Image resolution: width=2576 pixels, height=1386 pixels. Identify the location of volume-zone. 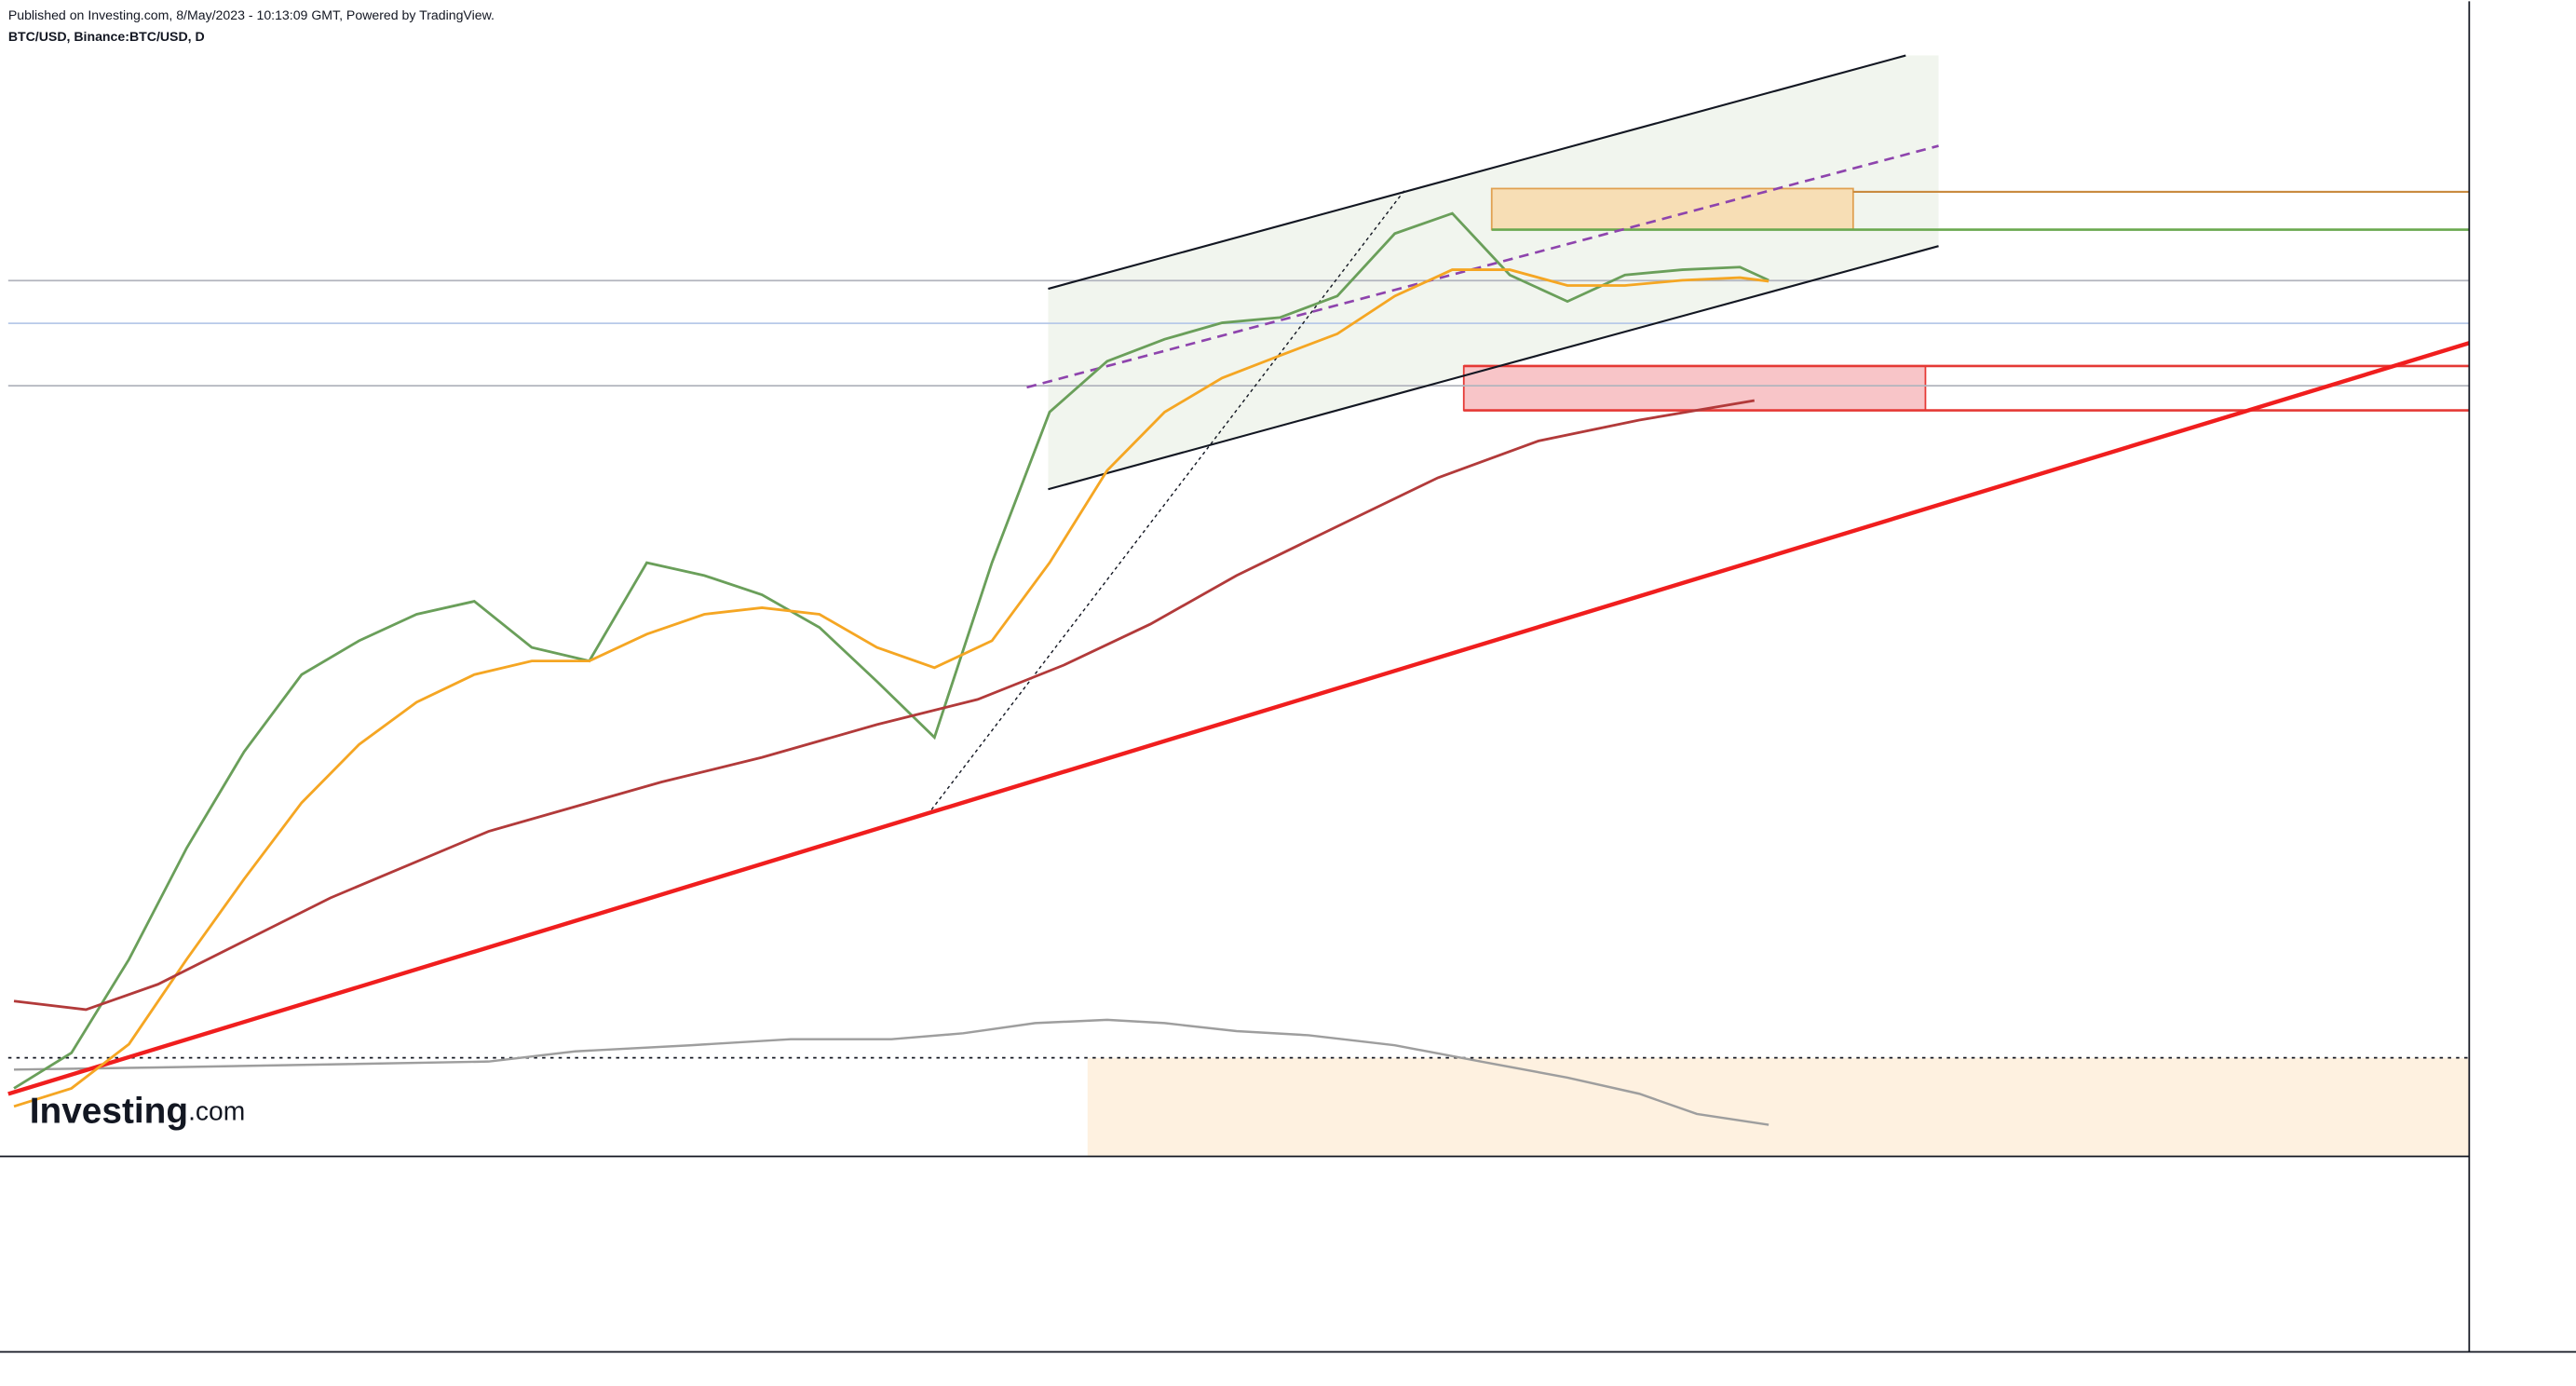
(1778, 1107).